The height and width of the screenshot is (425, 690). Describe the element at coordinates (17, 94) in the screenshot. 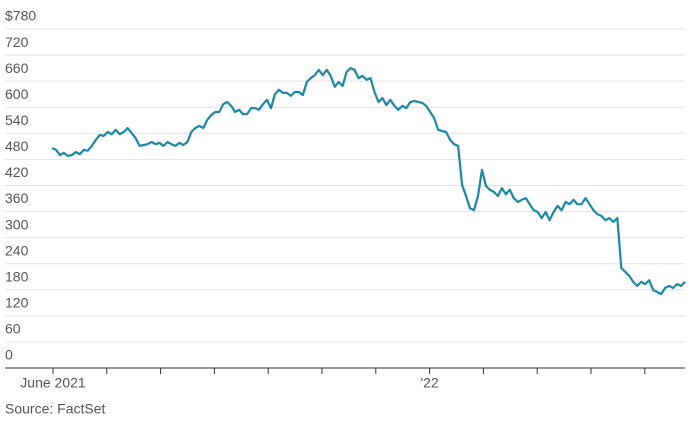

I see `y-tick-label: 600` at that location.